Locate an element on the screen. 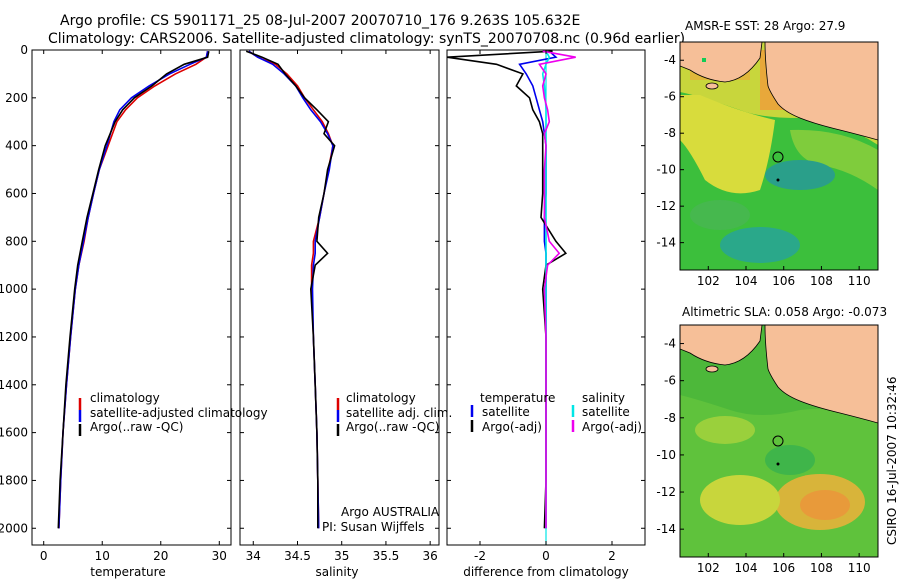  legend-label-satellite-adjusted: satellite-adjusted climatology is located at coordinates (179, 413).